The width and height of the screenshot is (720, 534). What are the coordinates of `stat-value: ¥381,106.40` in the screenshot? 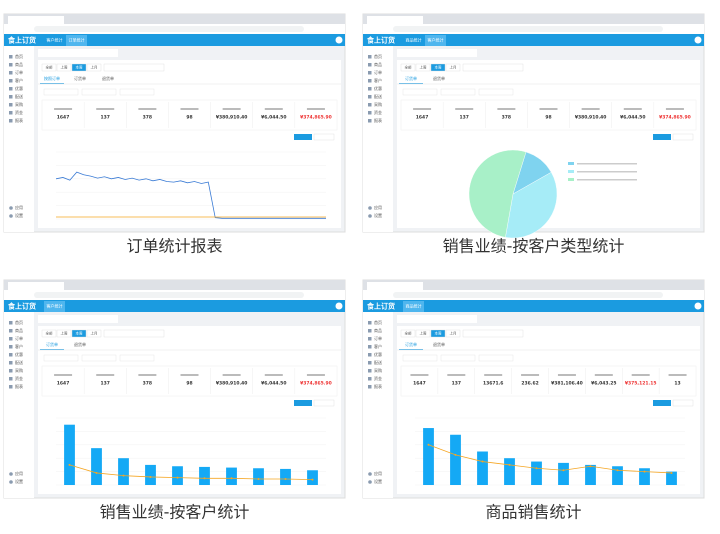 It's located at (567, 384).